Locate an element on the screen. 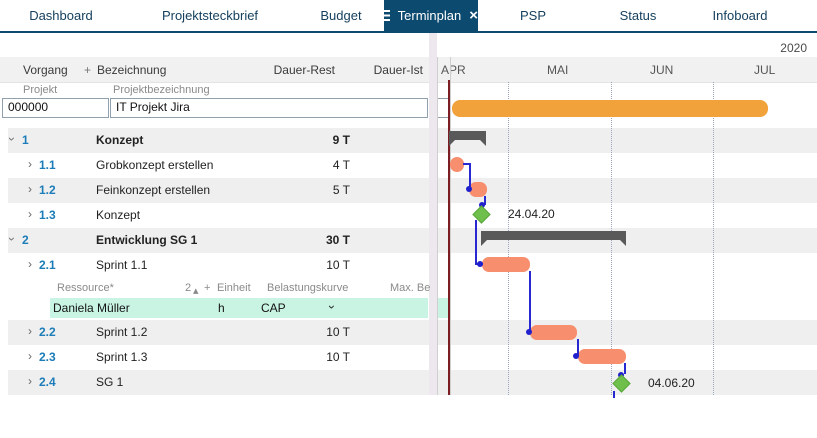 The height and width of the screenshot is (438, 817). task-name: Grobkonzept erstellen is located at coordinates (155, 165).